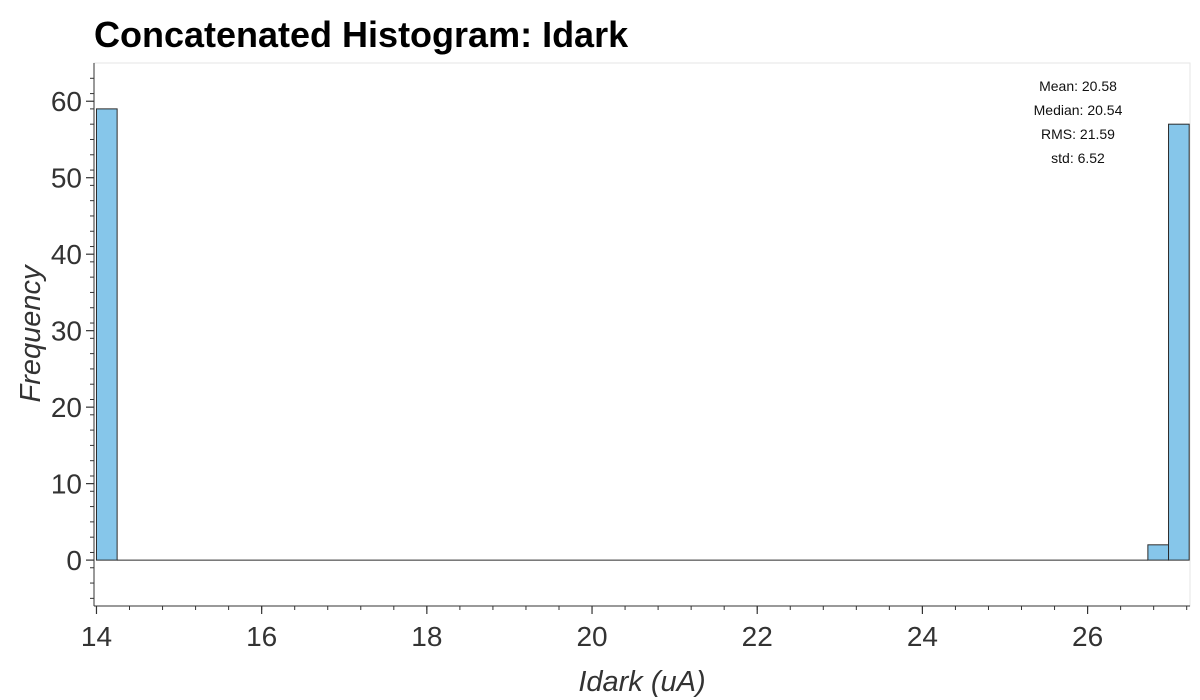  Describe the element at coordinates (591, 636) in the screenshot. I see `x-tick-label: 20` at that location.